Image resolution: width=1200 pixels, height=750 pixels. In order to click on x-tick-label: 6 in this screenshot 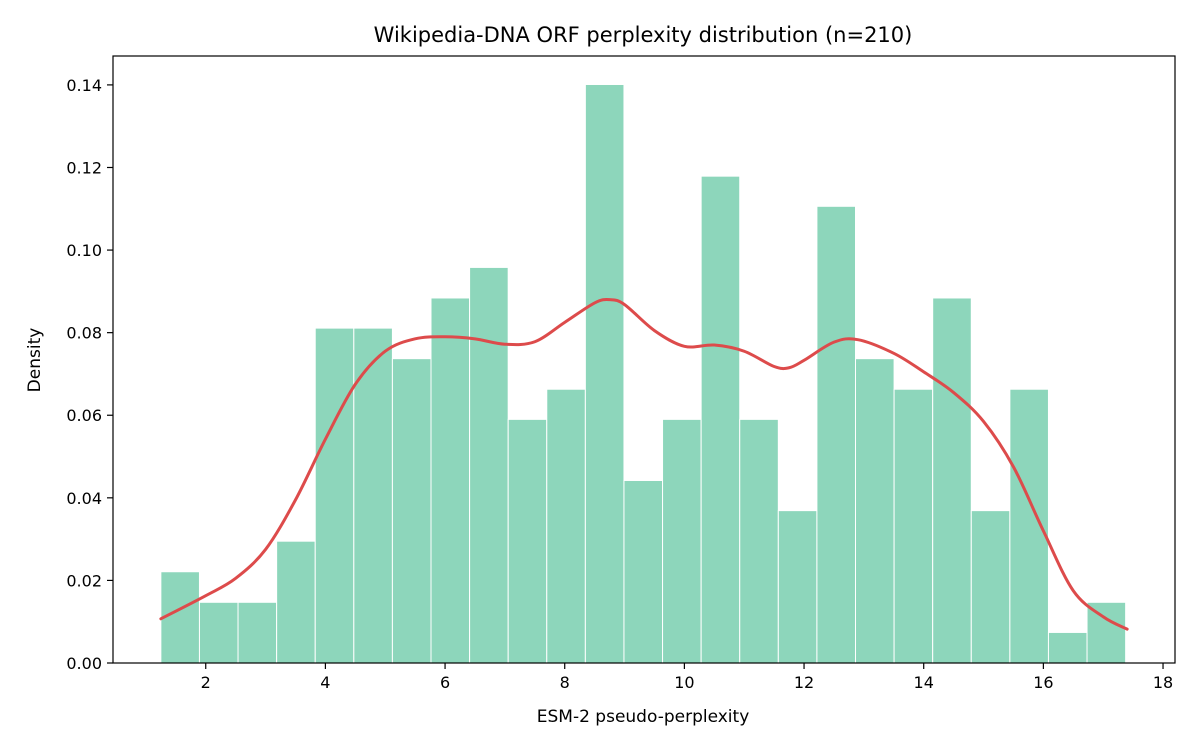, I will do `click(445, 682)`.